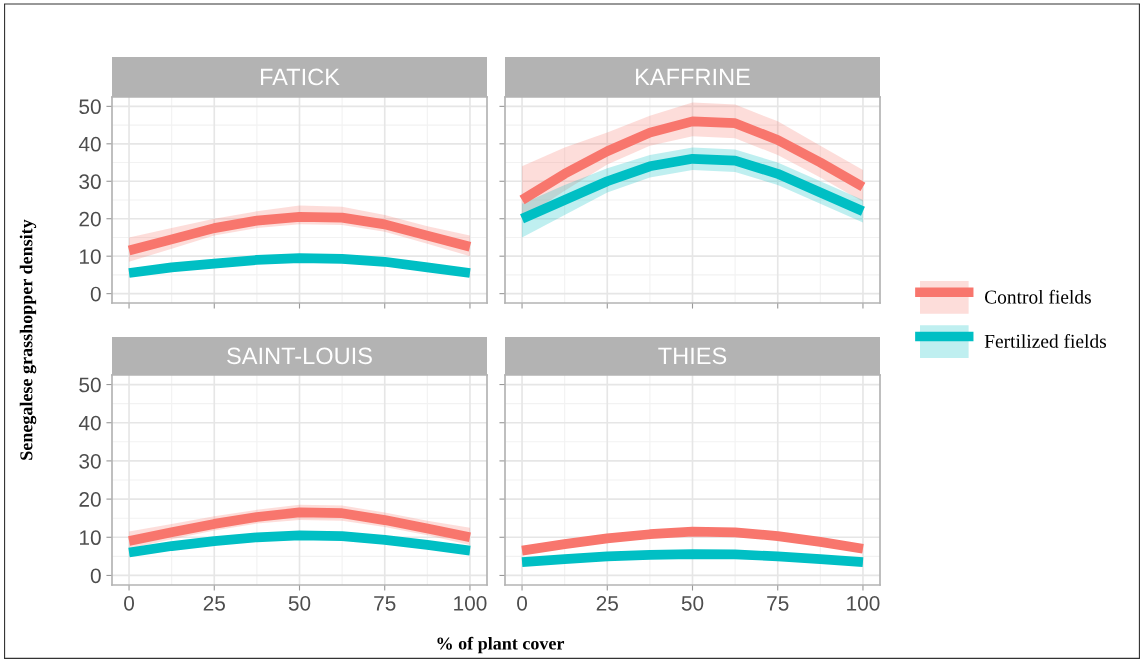 The width and height of the screenshot is (1144, 661). Describe the element at coordinates (693, 77) in the screenshot. I see `chart-title: KAFFRINE` at that location.